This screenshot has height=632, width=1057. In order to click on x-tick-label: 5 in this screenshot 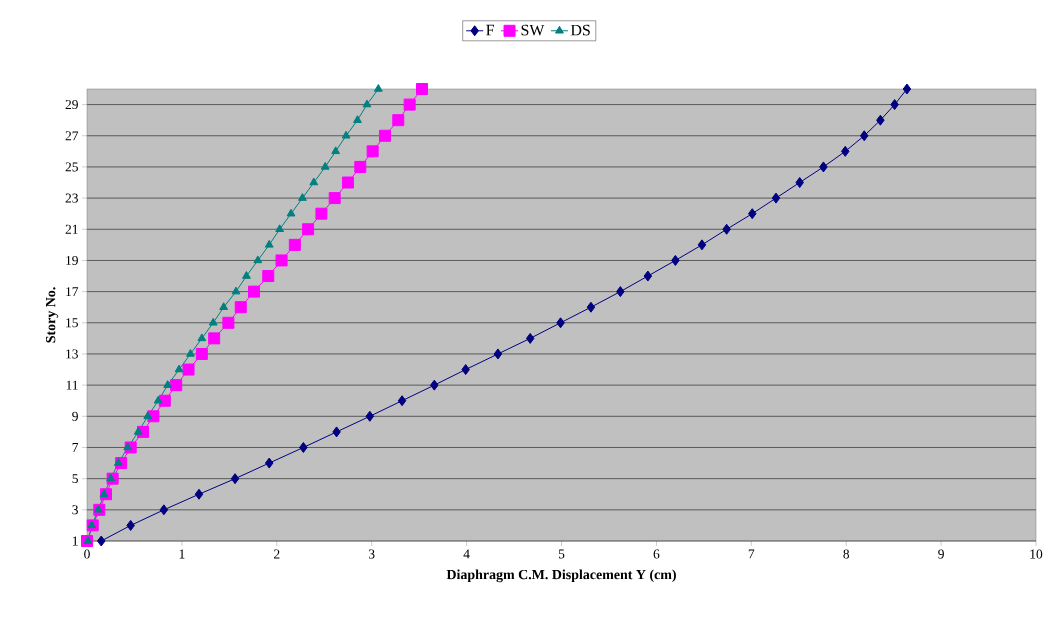, I will do `click(561, 554)`.